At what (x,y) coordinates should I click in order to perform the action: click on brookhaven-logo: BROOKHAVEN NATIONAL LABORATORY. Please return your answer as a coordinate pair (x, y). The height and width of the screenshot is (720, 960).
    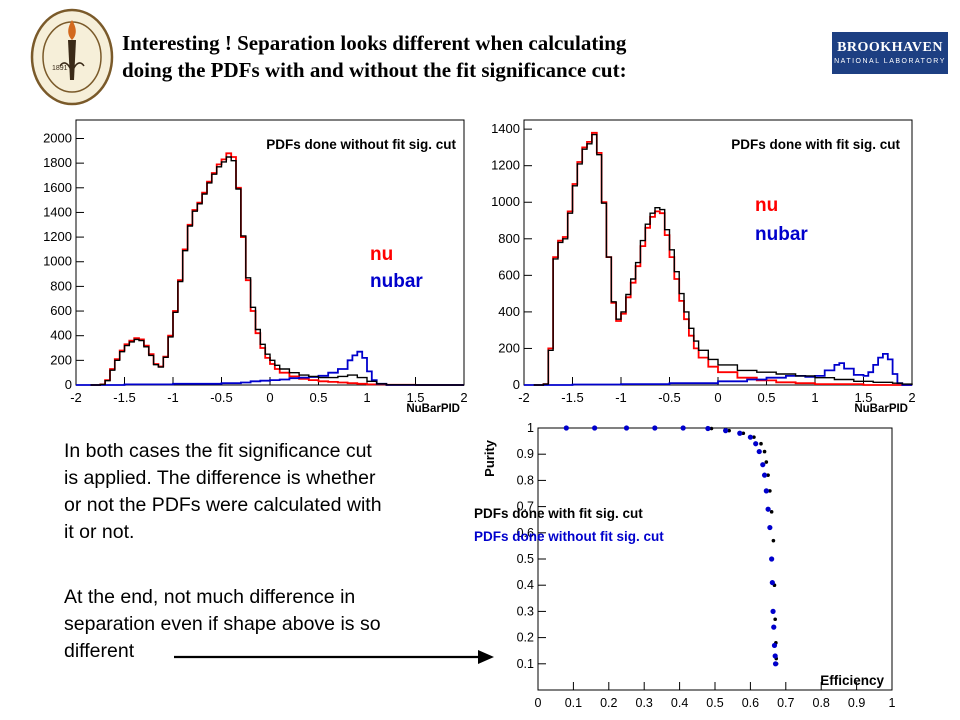
    Looking at the image, I should click on (890, 53).